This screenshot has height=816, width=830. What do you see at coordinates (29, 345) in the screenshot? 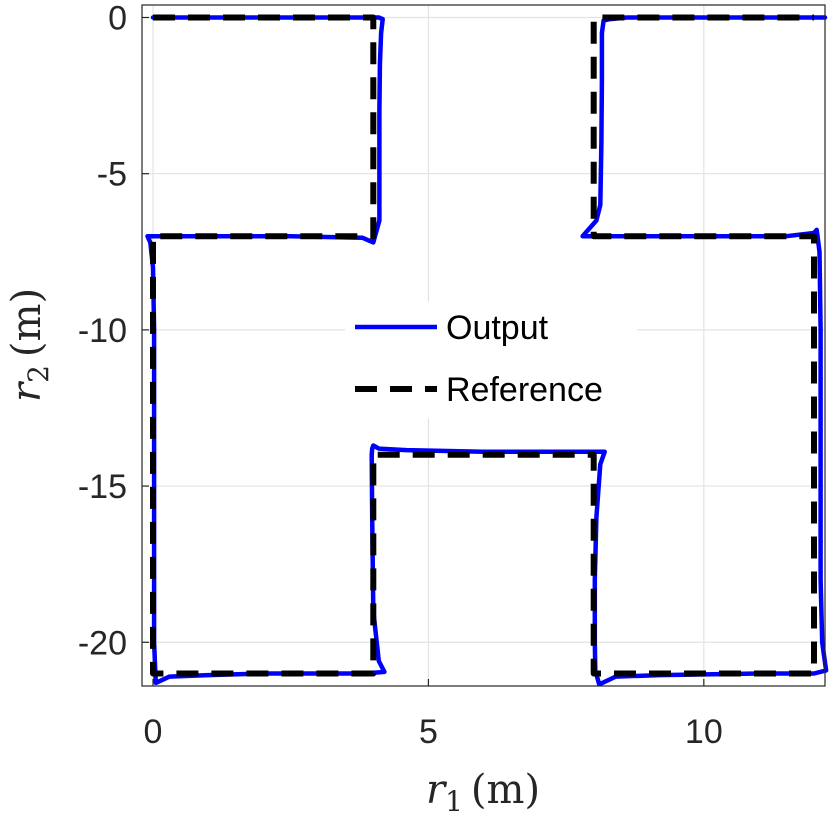
I see `y-axis-label: r2(m)` at bounding box center [29, 345].